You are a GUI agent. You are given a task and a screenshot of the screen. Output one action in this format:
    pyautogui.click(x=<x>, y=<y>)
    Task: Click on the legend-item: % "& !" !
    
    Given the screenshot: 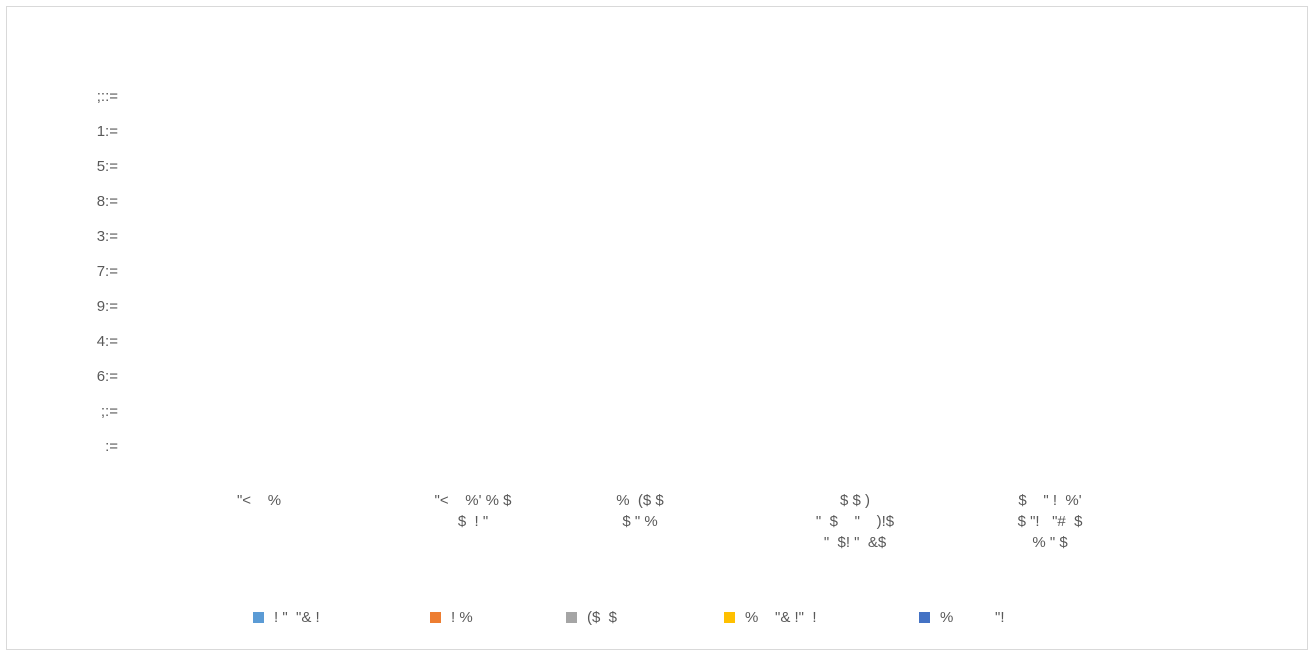 What is the action you would take?
    pyautogui.click(x=770, y=617)
    